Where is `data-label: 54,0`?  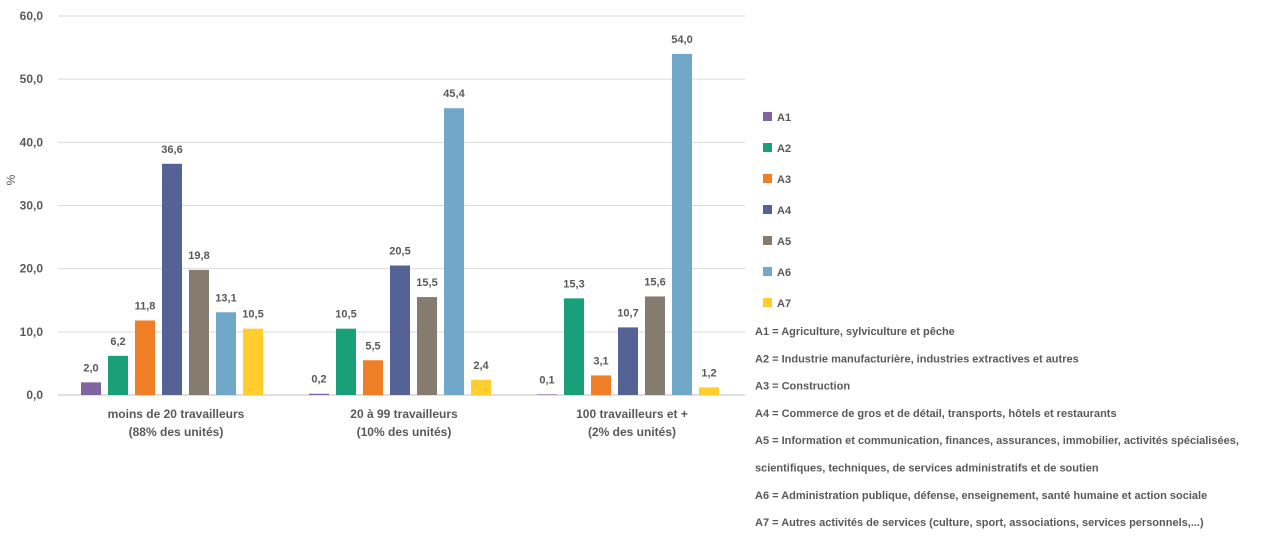
data-label: 54,0 is located at coordinates (681, 40).